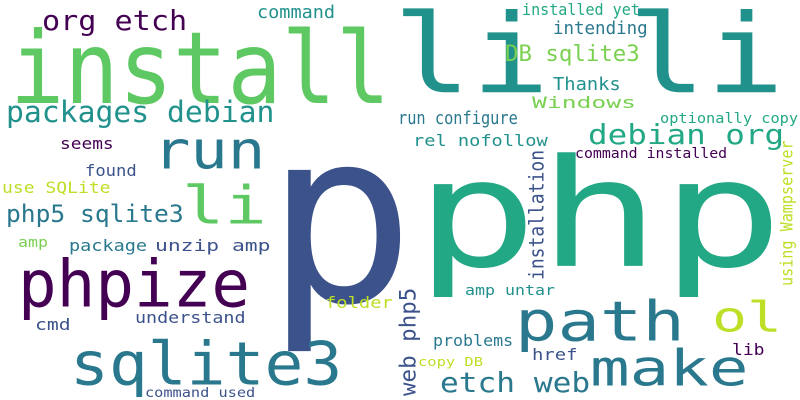  Describe the element at coordinates (190, 317) in the screenshot. I see `word-understand: understand` at that location.